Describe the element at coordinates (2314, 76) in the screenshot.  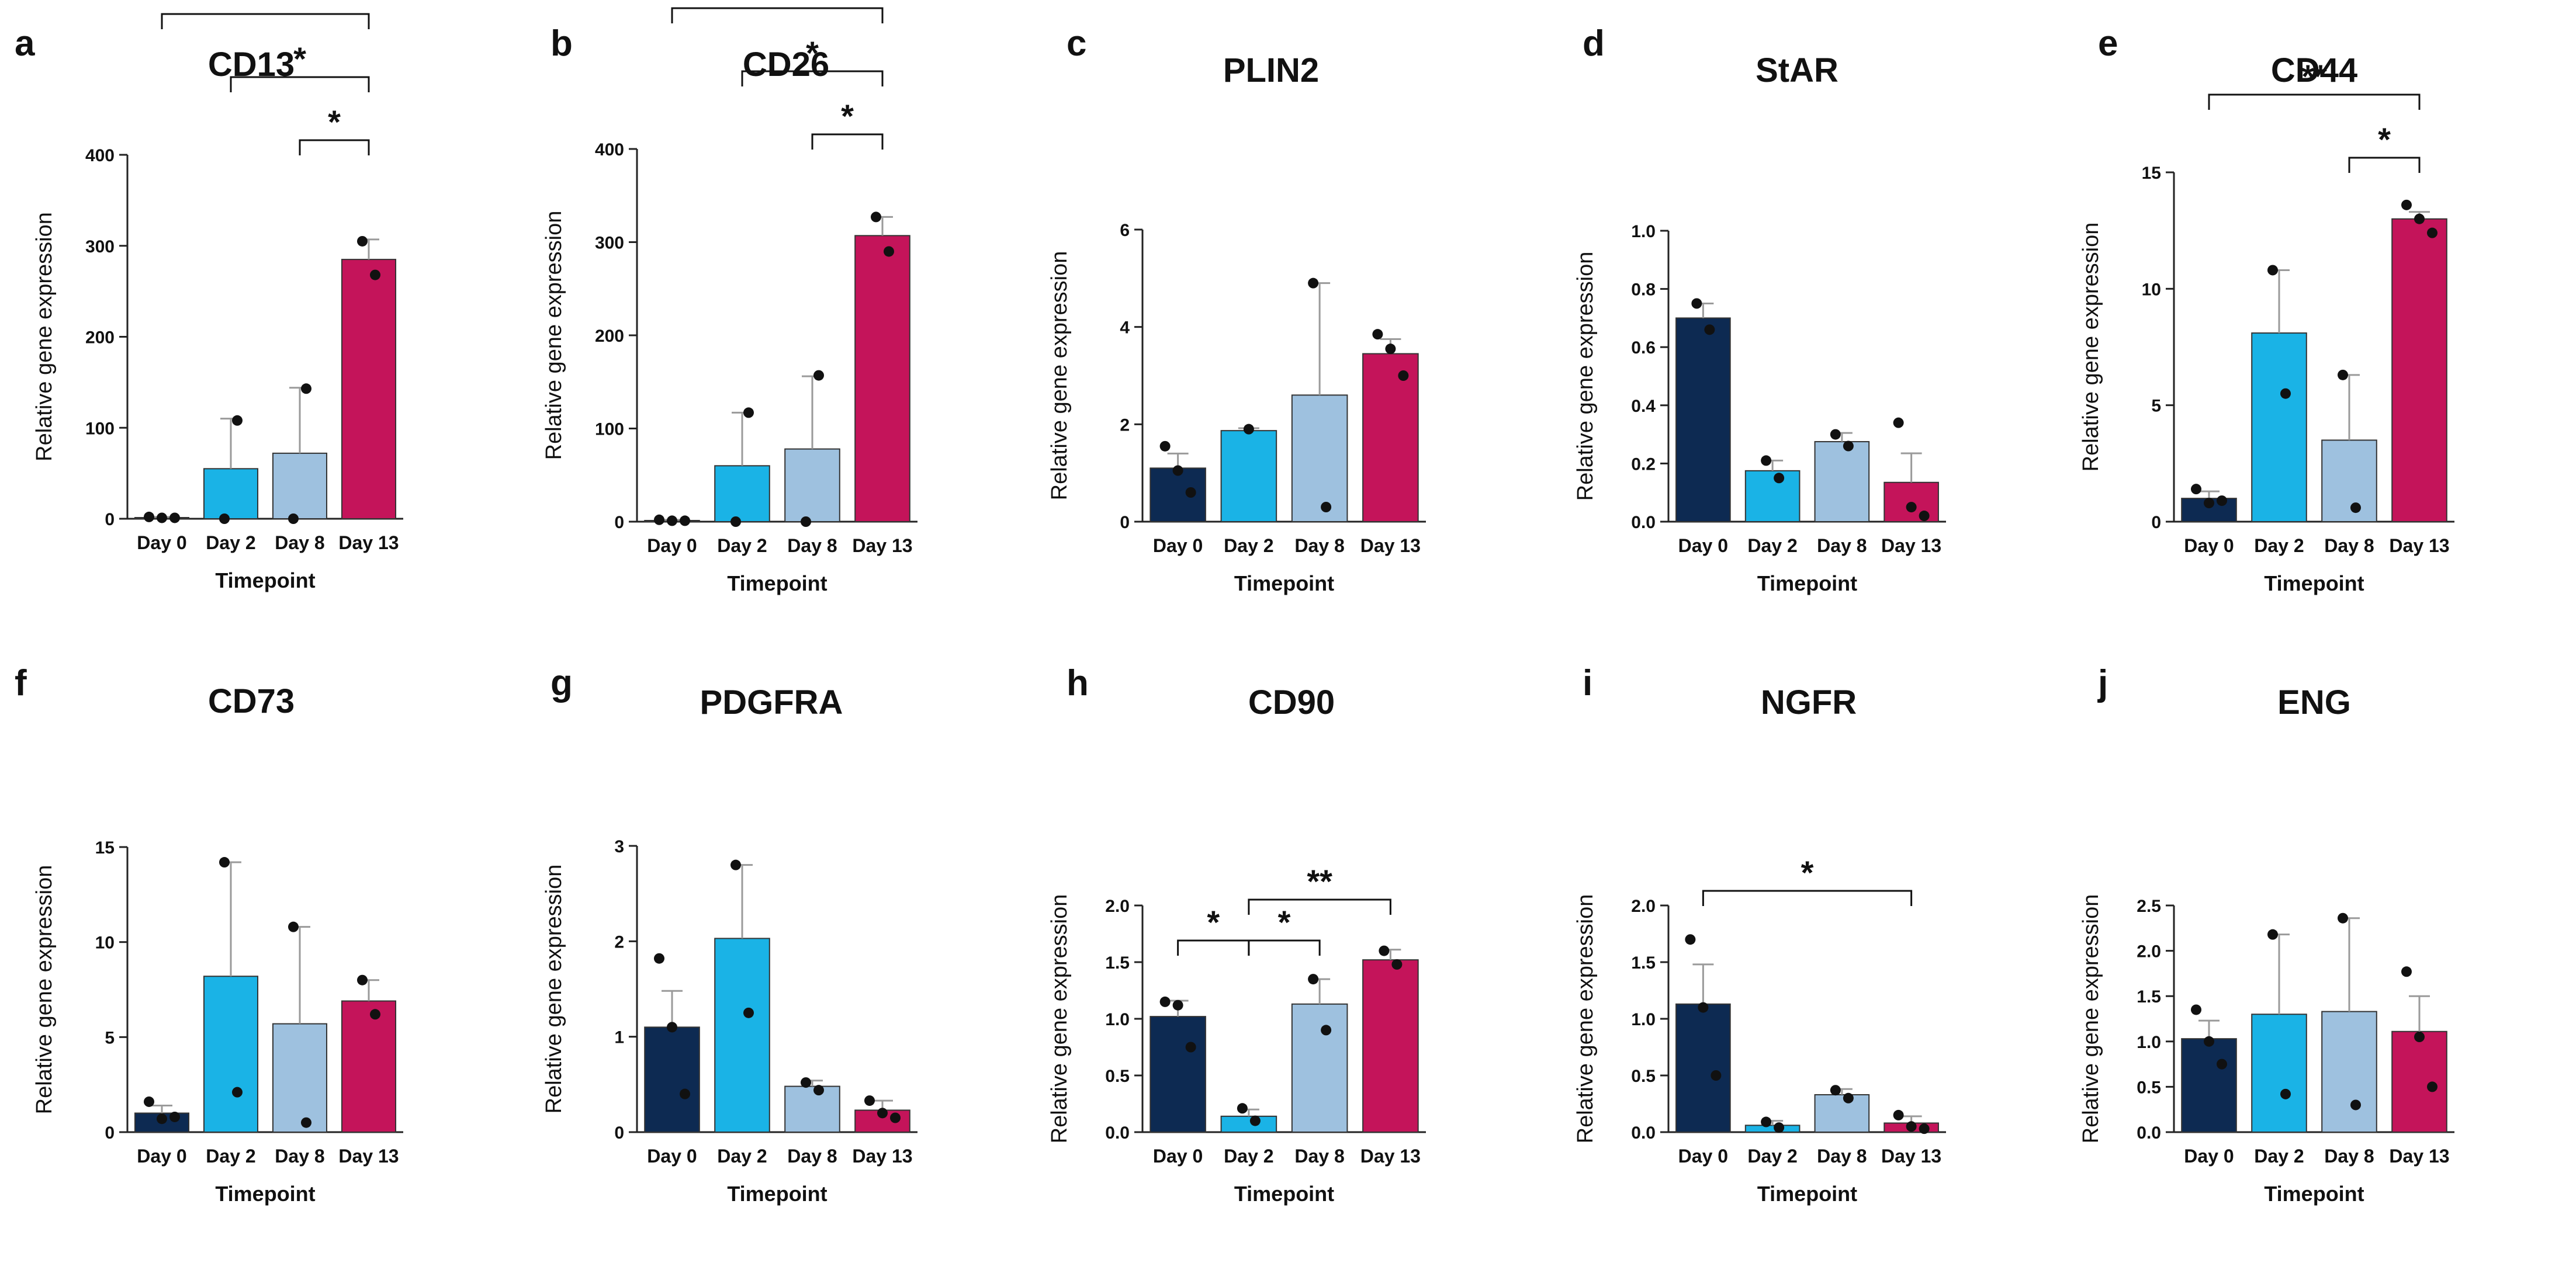
I see `significance-label: **` at that location.